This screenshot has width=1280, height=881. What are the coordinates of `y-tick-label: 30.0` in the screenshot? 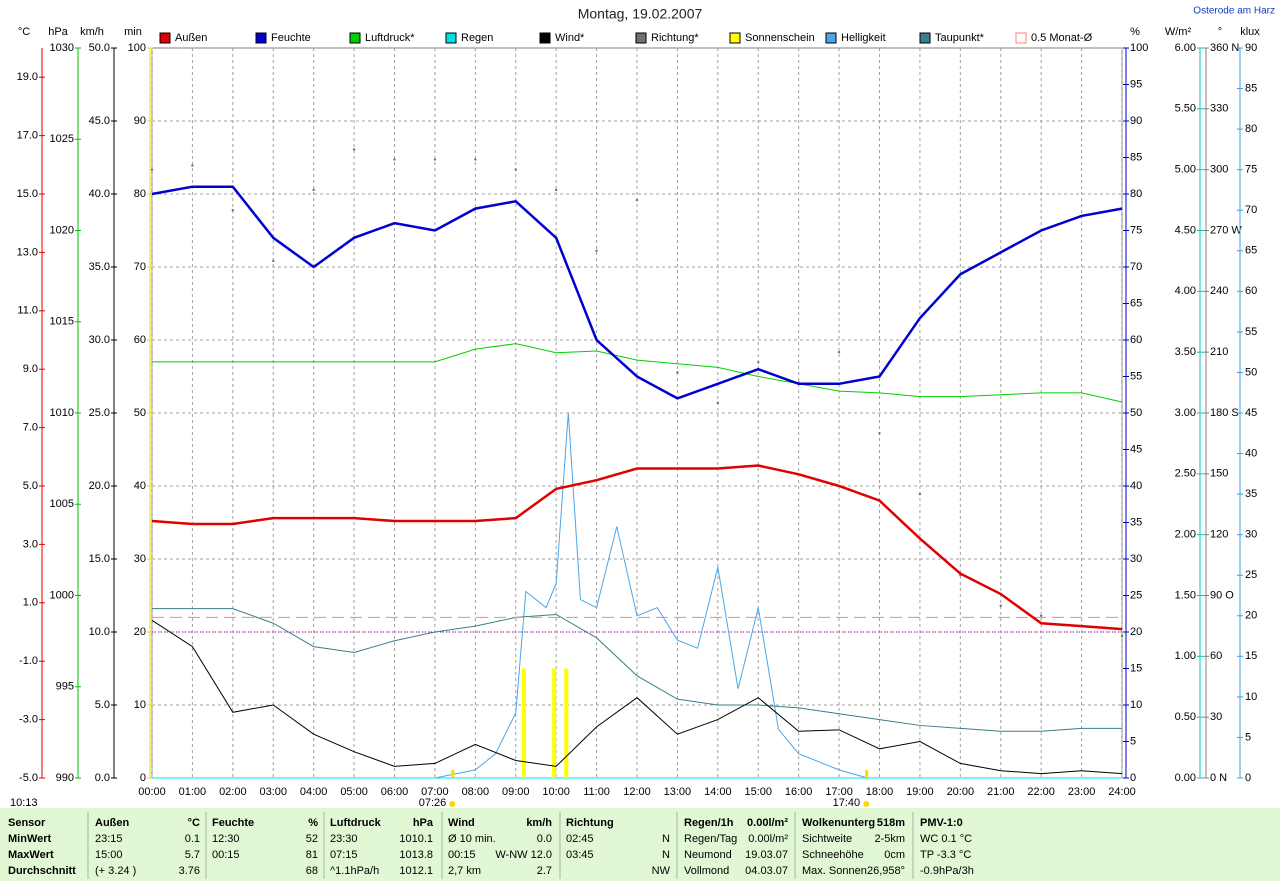 It's located at (99, 340).